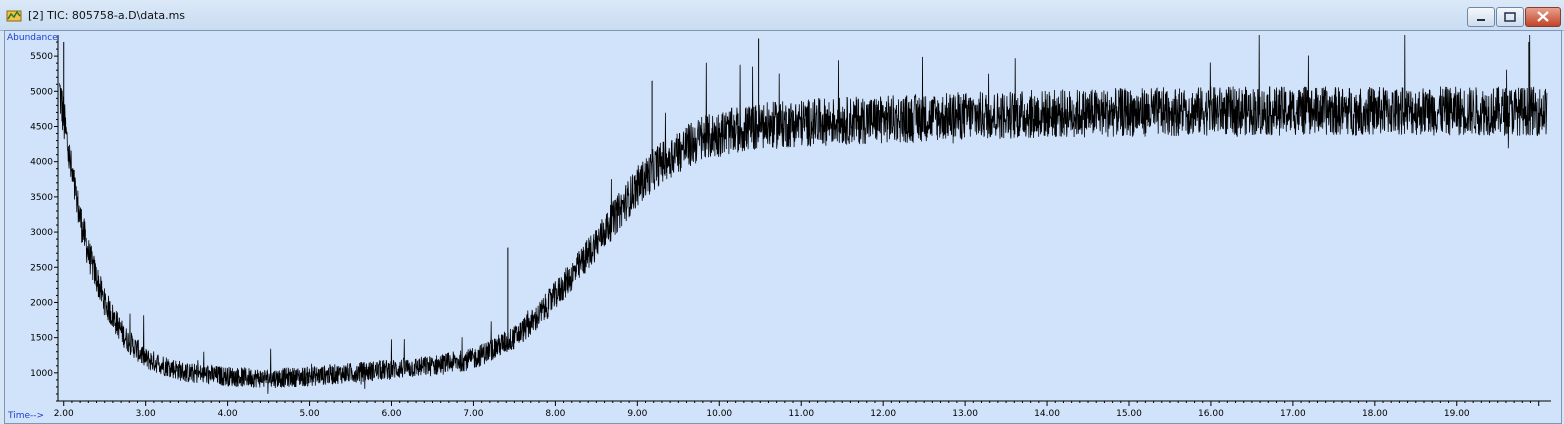 This screenshot has width=1564, height=424. Describe the element at coordinates (41, 128) in the screenshot. I see `y-tick-label: 4500` at that location.